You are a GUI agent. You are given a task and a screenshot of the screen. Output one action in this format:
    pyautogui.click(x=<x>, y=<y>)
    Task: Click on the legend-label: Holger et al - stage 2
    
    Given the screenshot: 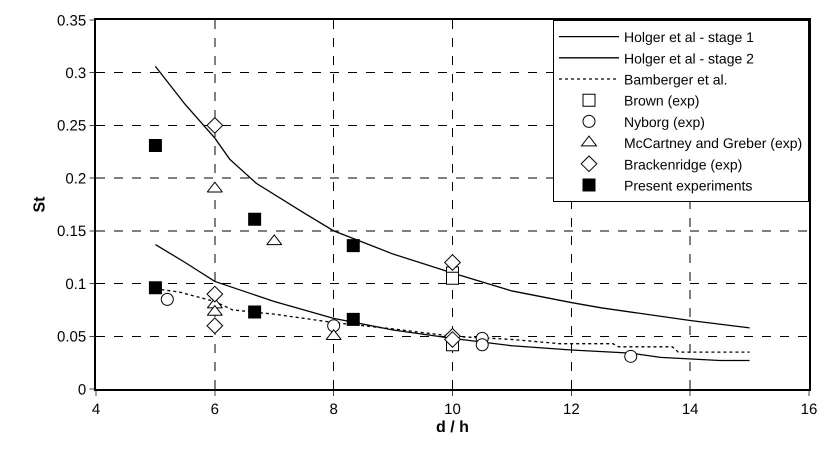 What is the action you would take?
    pyautogui.click(x=689, y=58)
    